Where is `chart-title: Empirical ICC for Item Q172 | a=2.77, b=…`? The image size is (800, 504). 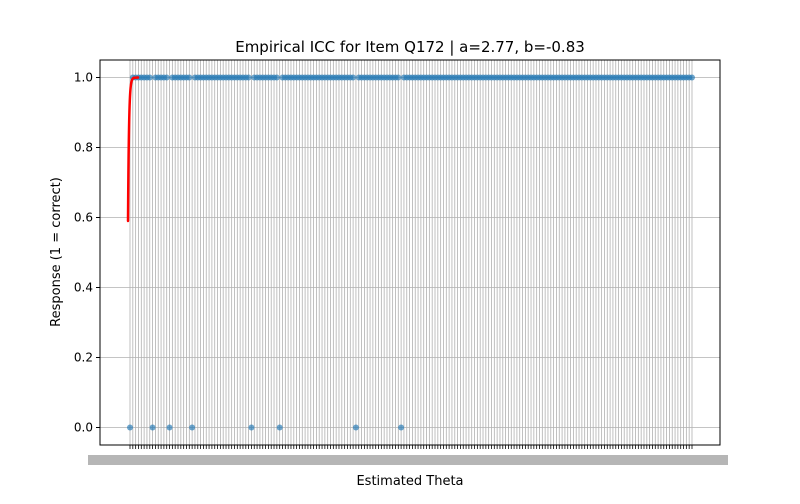
chart-title: Empirical ICC for Item Q172 | a=2.77, b=… is located at coordinates (410, 47).